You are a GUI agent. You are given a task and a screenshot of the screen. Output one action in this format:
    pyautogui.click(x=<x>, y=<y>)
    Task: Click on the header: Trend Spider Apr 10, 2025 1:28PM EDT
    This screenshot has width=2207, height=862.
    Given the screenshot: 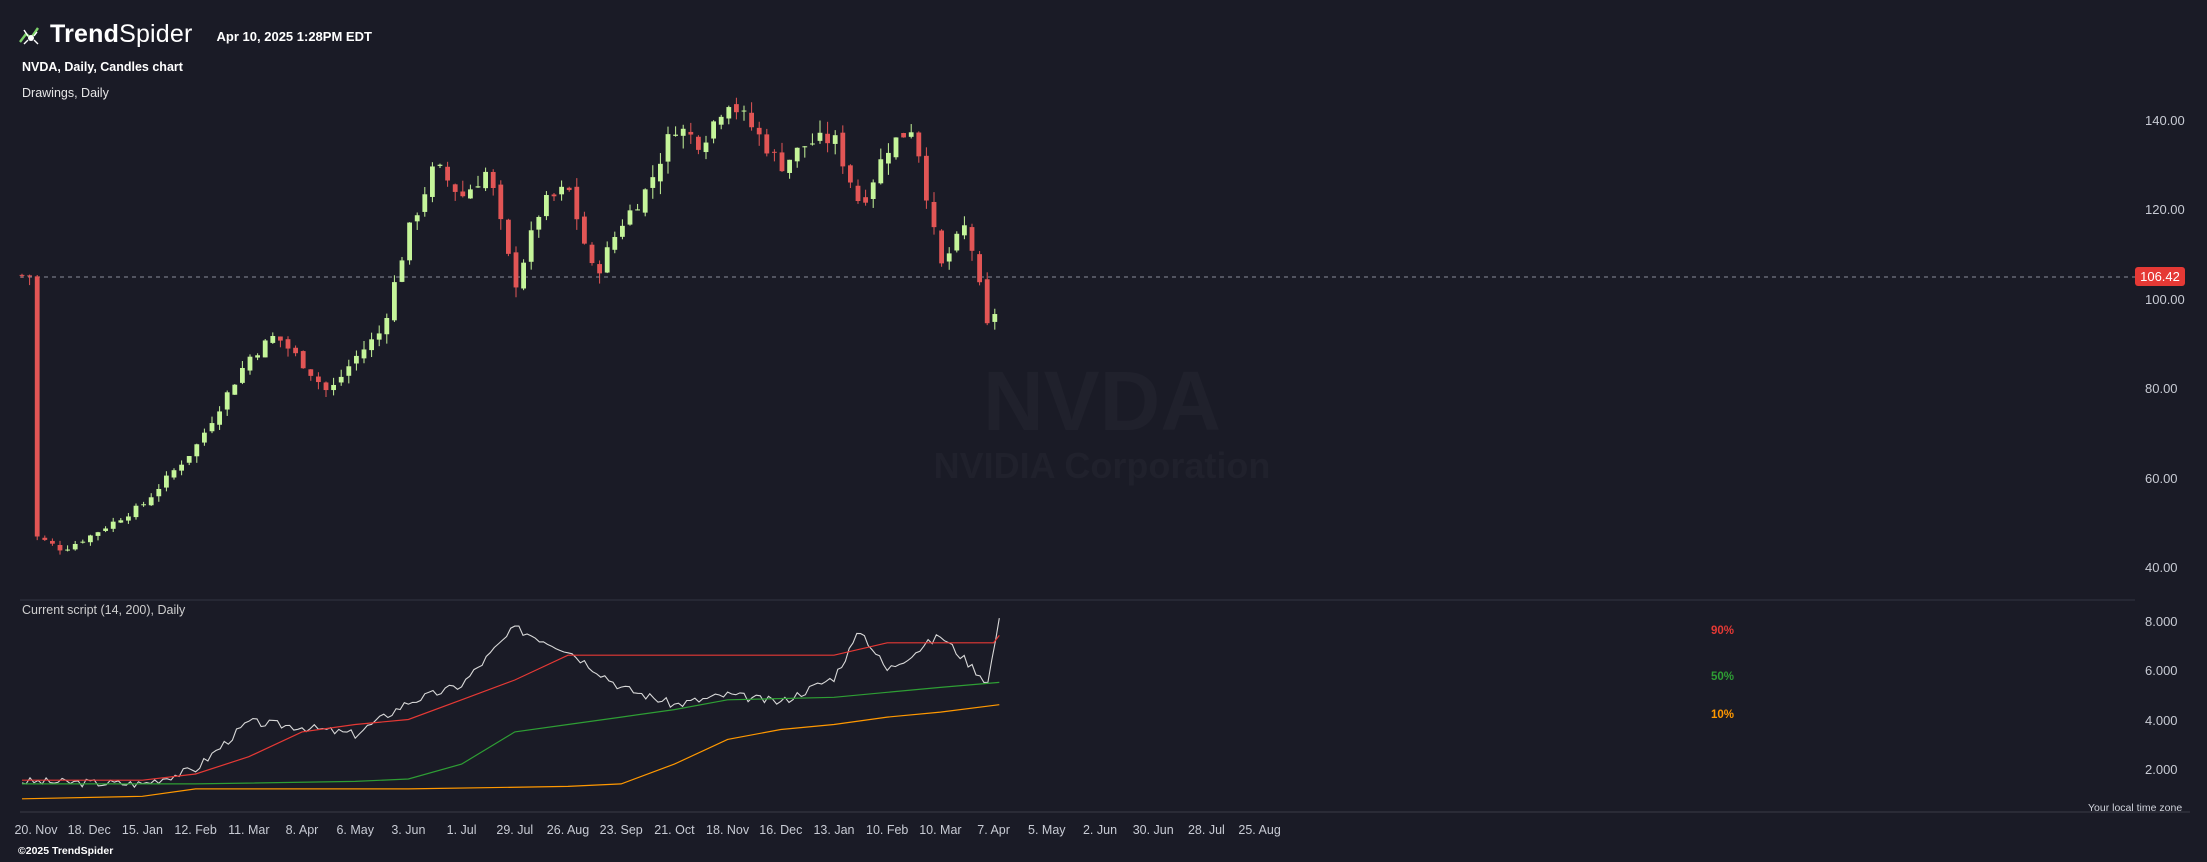 What is the action you would take?
    pyautogui.click(x=195, y=34)
    